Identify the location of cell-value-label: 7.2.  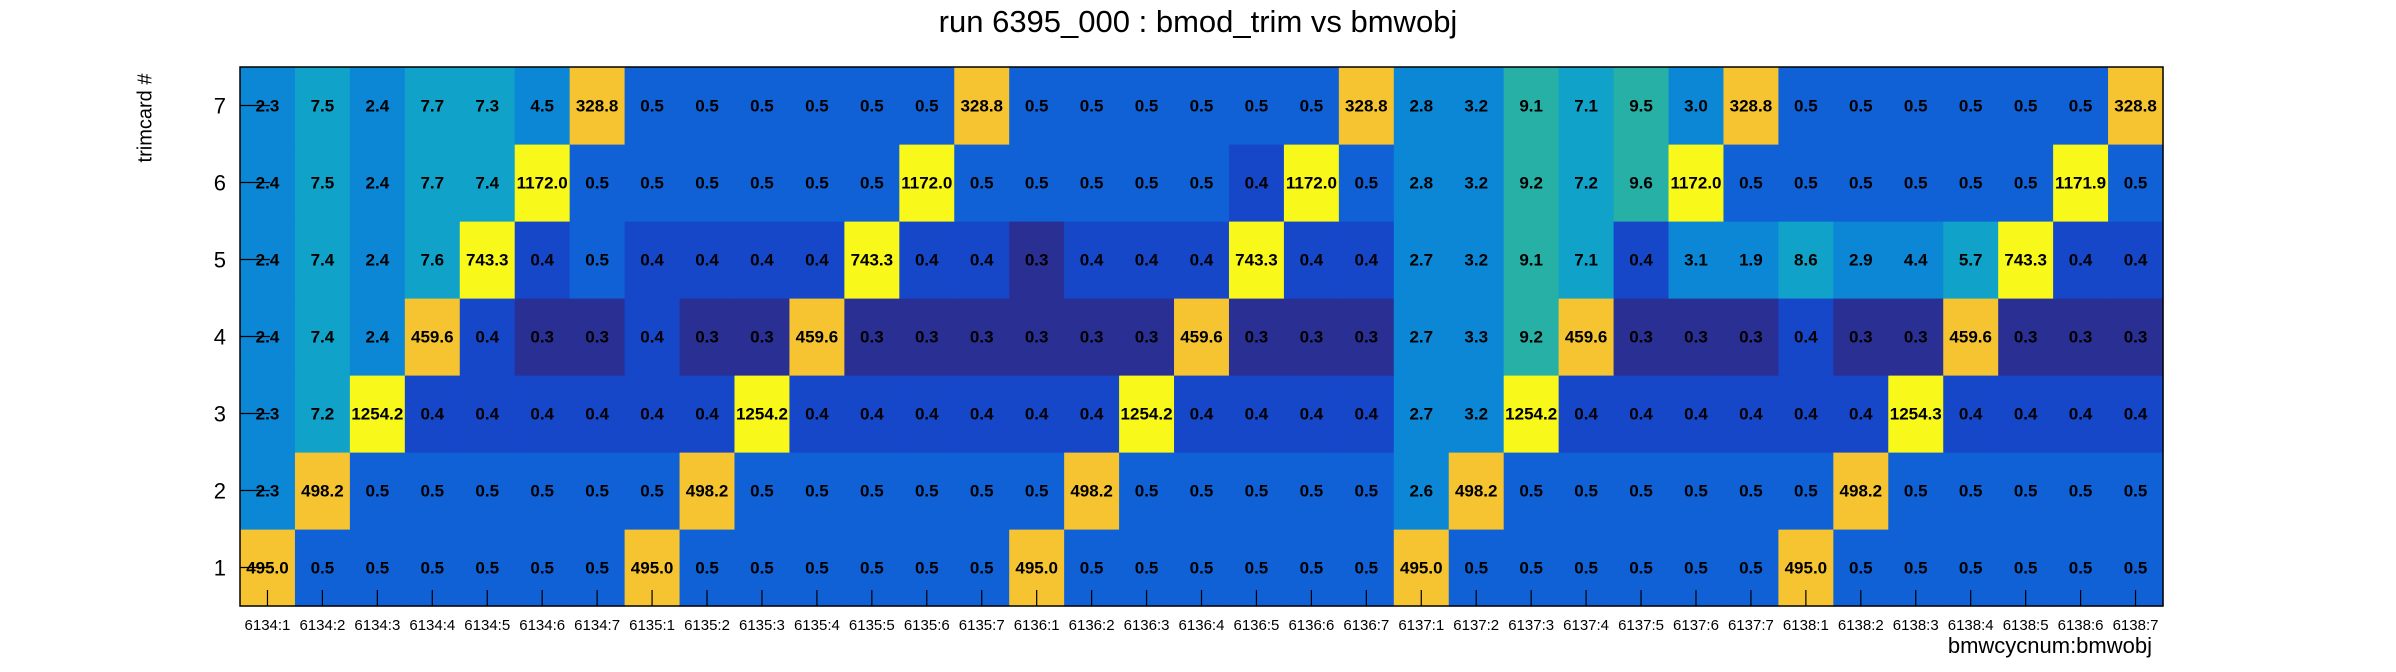
(323, 414).